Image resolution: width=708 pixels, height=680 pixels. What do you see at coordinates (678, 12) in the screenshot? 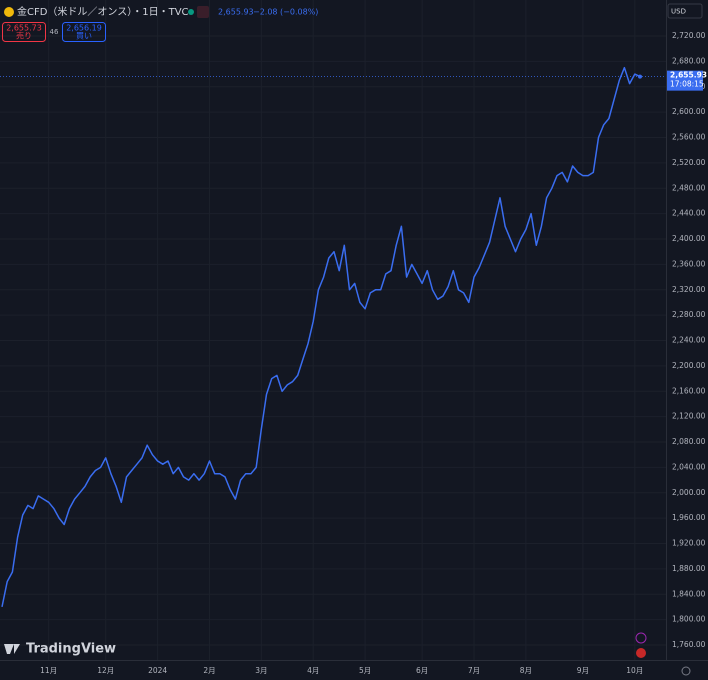
I see `currency: USD` at bounding box center [678, 12].